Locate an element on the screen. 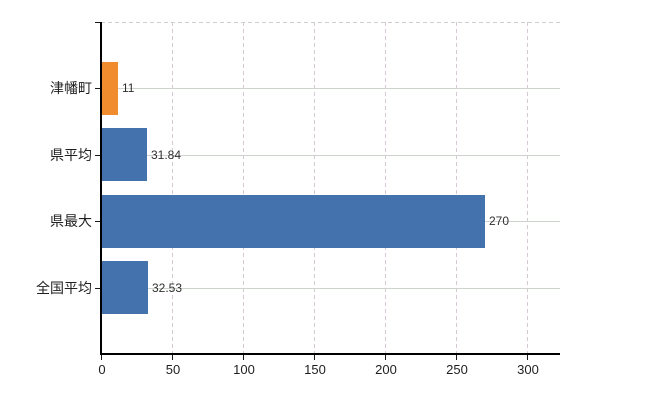 Image resolution: width=650 pixels, height=400 pixels. x-tick-label: 50 is located at coordinates (173, 369).